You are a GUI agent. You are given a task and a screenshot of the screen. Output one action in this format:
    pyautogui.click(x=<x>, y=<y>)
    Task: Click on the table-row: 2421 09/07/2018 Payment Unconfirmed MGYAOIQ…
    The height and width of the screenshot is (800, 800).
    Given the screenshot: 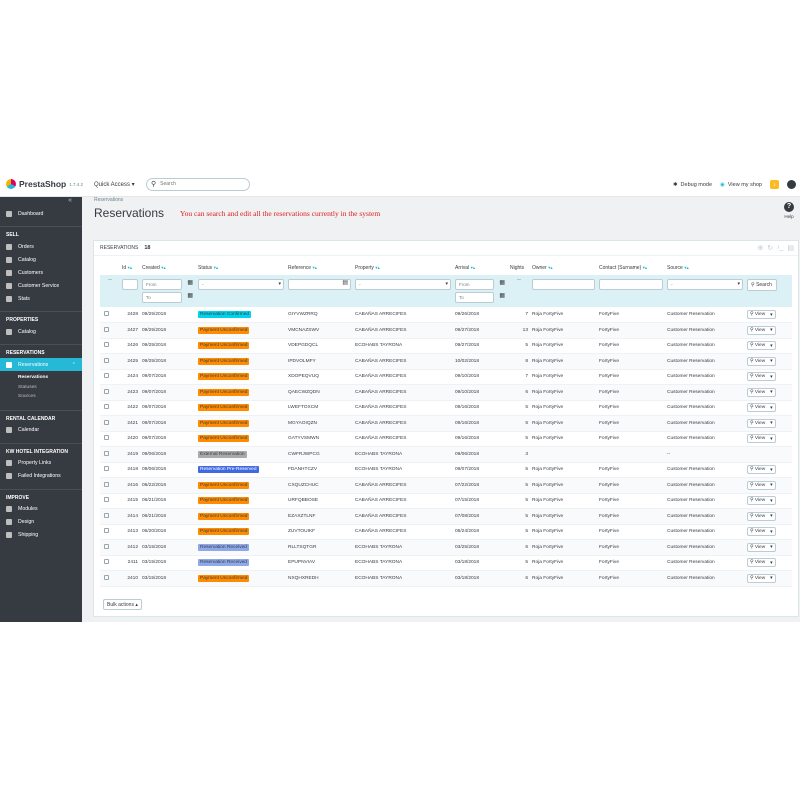 What is the action you would take?
    pyautogui.click(x=446, y=423)
    